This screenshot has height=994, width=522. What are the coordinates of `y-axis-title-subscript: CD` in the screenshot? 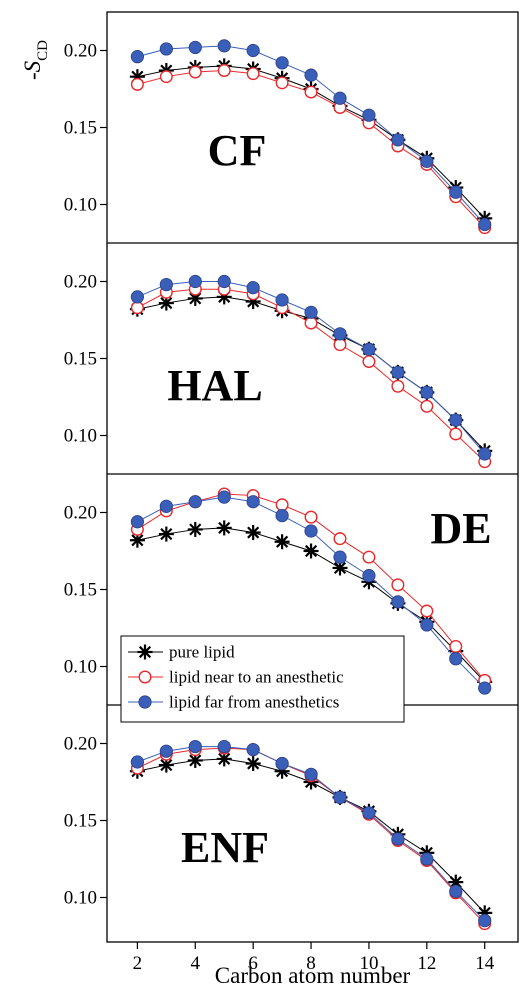 It's located at (43, 50).